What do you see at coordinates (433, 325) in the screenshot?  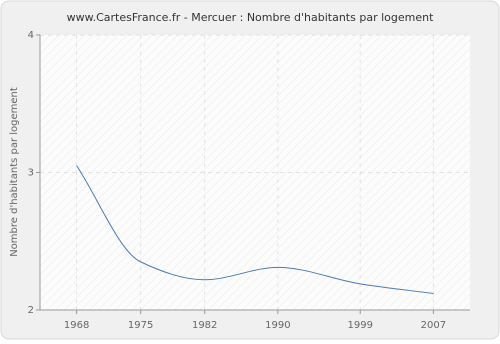 I see `x-tick-label: 2007` at bounding box center [433, 325].